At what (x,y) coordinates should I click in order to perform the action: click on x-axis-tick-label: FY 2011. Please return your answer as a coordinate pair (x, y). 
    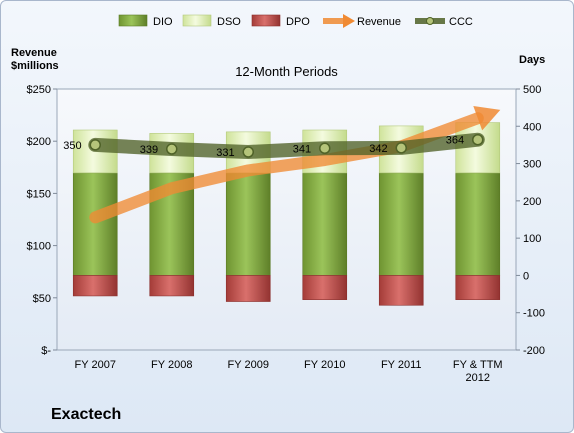
    Looking at the image, I should click on (401, 365).